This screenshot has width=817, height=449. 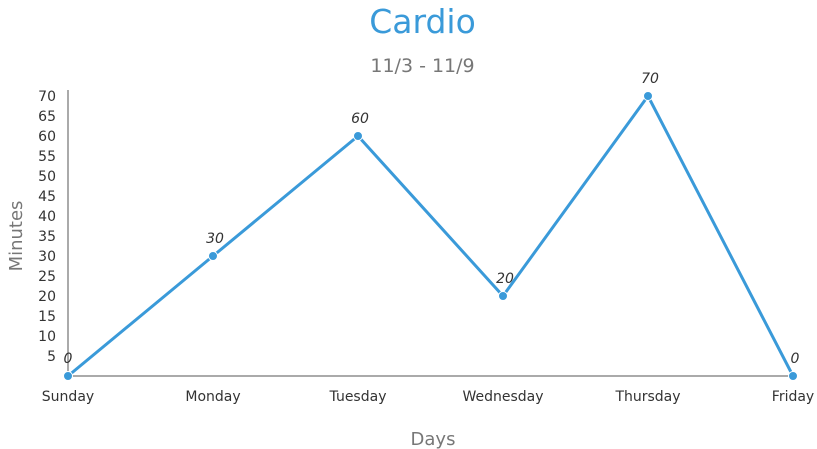 I want to click on y-tick-labels: 5 10 15 20 25 30 35 40 45 50 55 60 65 70, so click(x=47, y=227).